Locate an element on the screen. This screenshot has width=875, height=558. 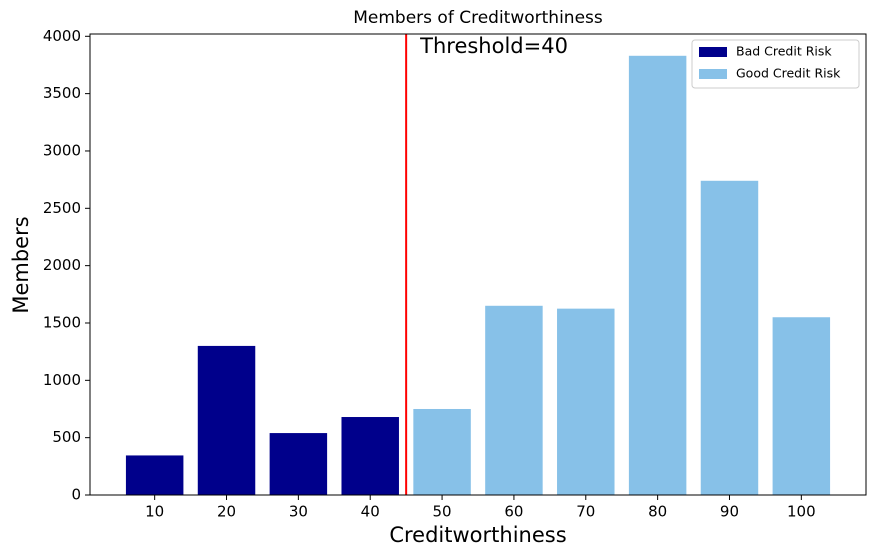
x-tick-label: 60 is located at coordinates (513, 512).